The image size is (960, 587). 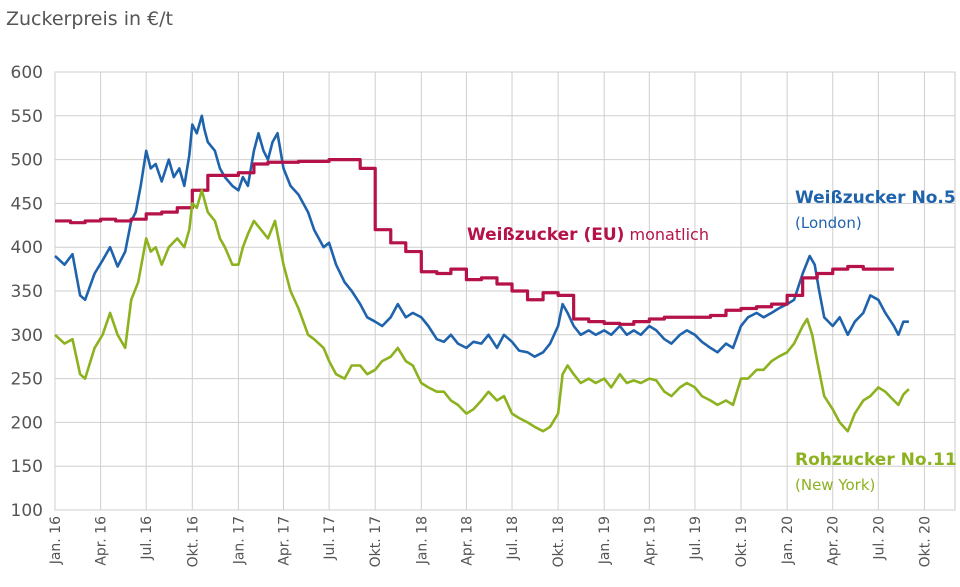 What do you see at coordinates (102, 541) in the screenshot?
I see `x-tick-label: Apr. 16` at bounding box center [102, 541].